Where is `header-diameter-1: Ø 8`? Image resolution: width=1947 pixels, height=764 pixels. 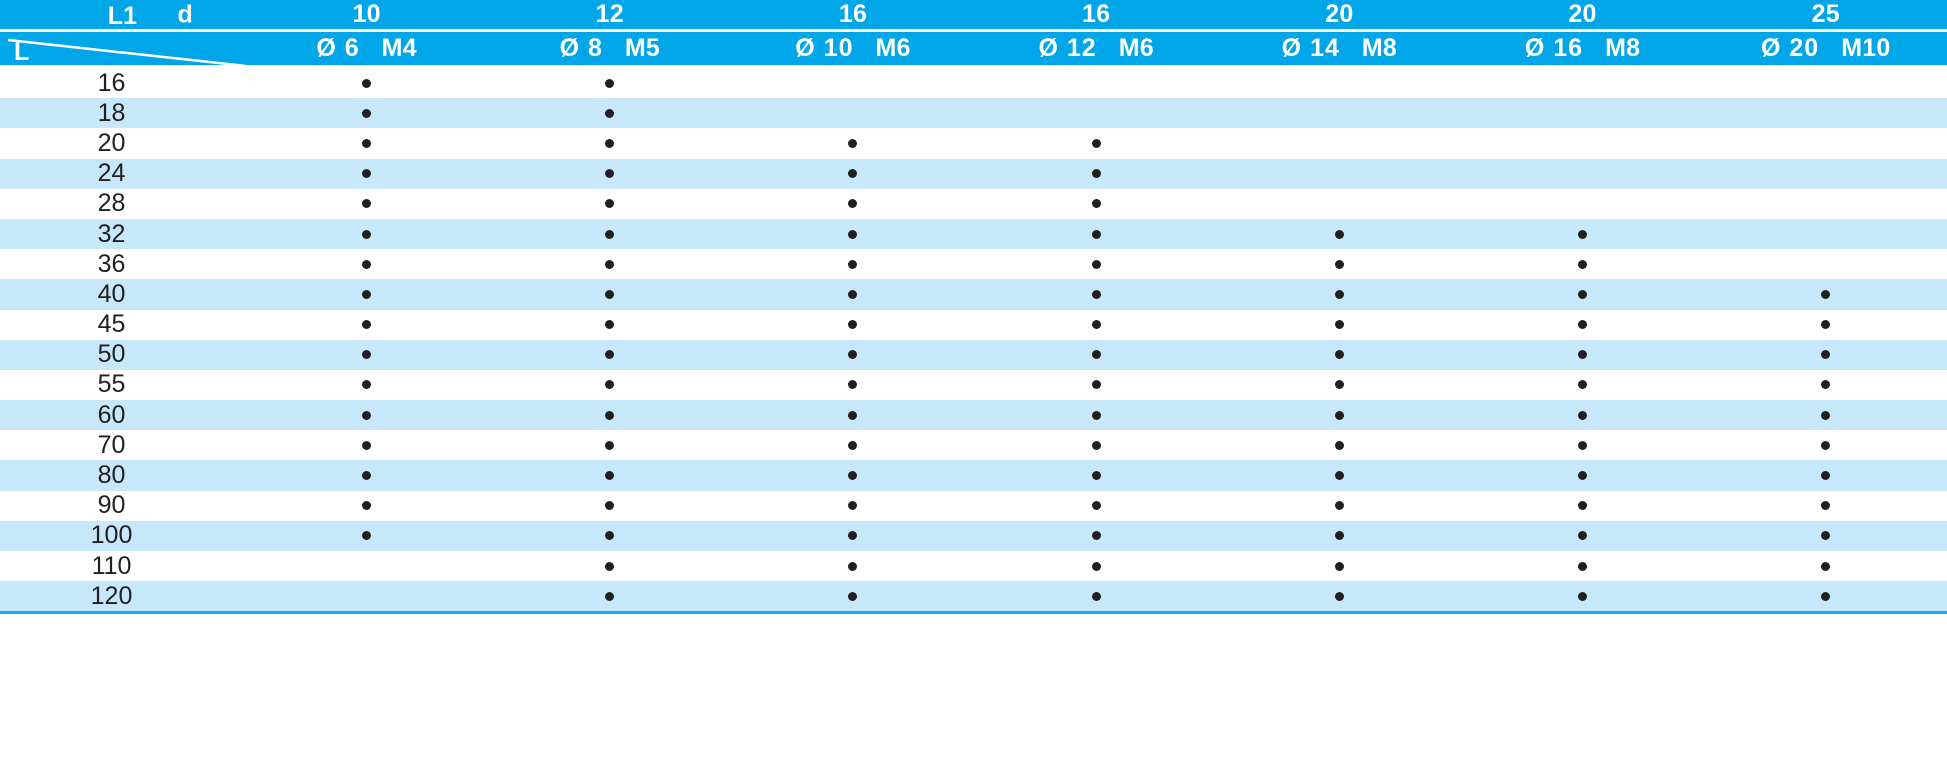 header-diameter-1: Ø 8 is located at coordinates (581, 48).